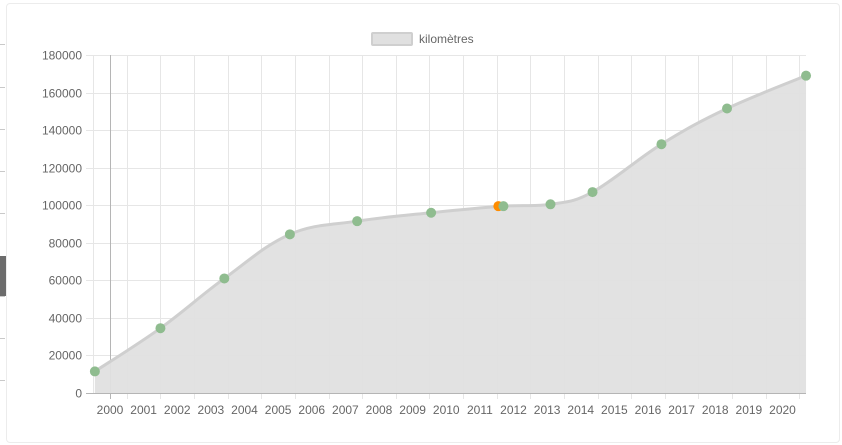  Describe the element at coordinates (392, 39) in the screenshot. I see `legend-swatch` at that location.